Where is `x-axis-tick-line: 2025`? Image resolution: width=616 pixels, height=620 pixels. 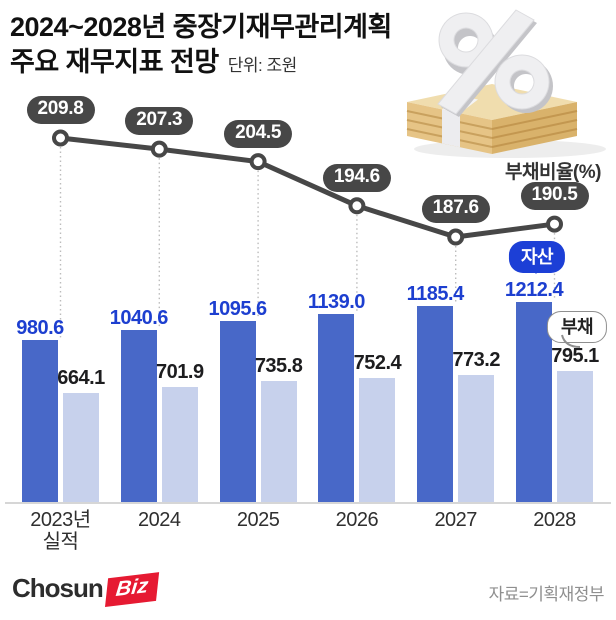 x-axis-tick-line: 2025 is located at coordinates (258, 520).